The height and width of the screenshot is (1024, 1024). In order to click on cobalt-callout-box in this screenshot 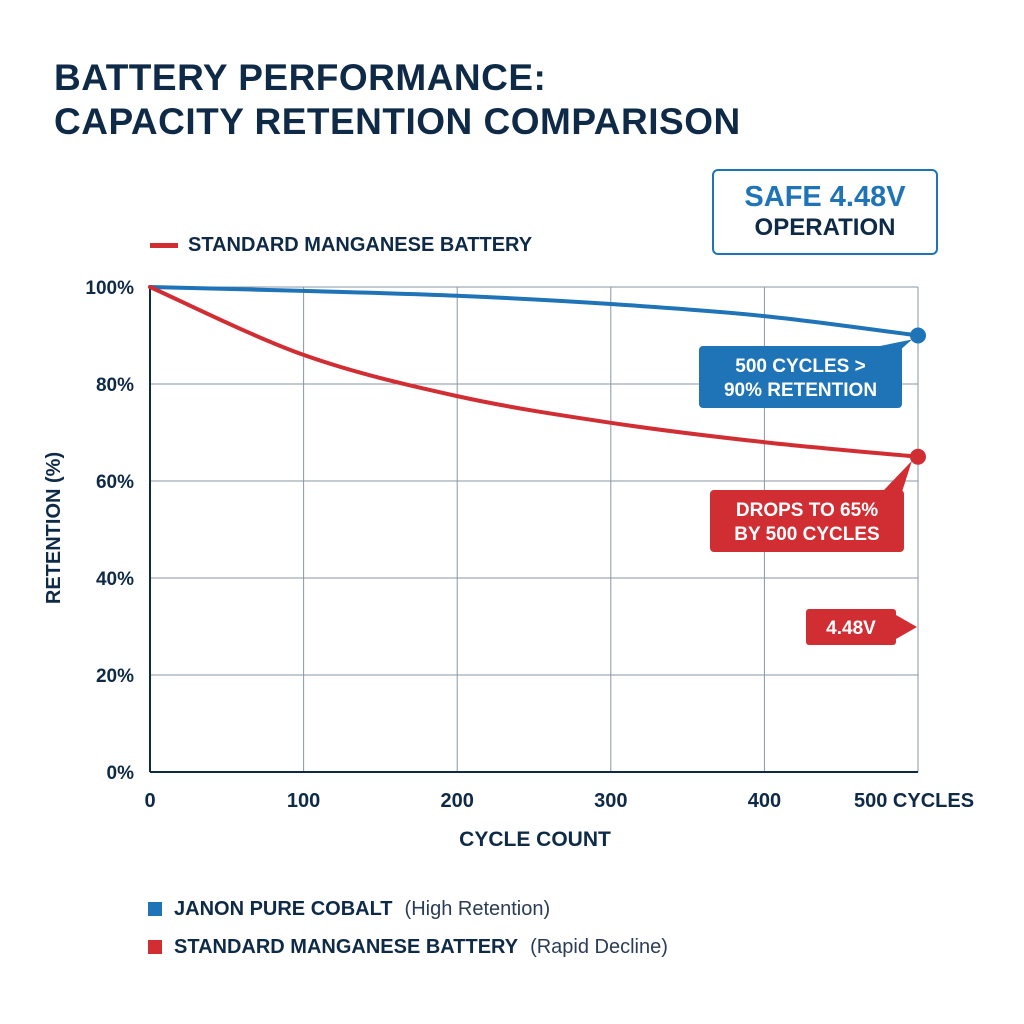, I will do `click(800, 377)`.